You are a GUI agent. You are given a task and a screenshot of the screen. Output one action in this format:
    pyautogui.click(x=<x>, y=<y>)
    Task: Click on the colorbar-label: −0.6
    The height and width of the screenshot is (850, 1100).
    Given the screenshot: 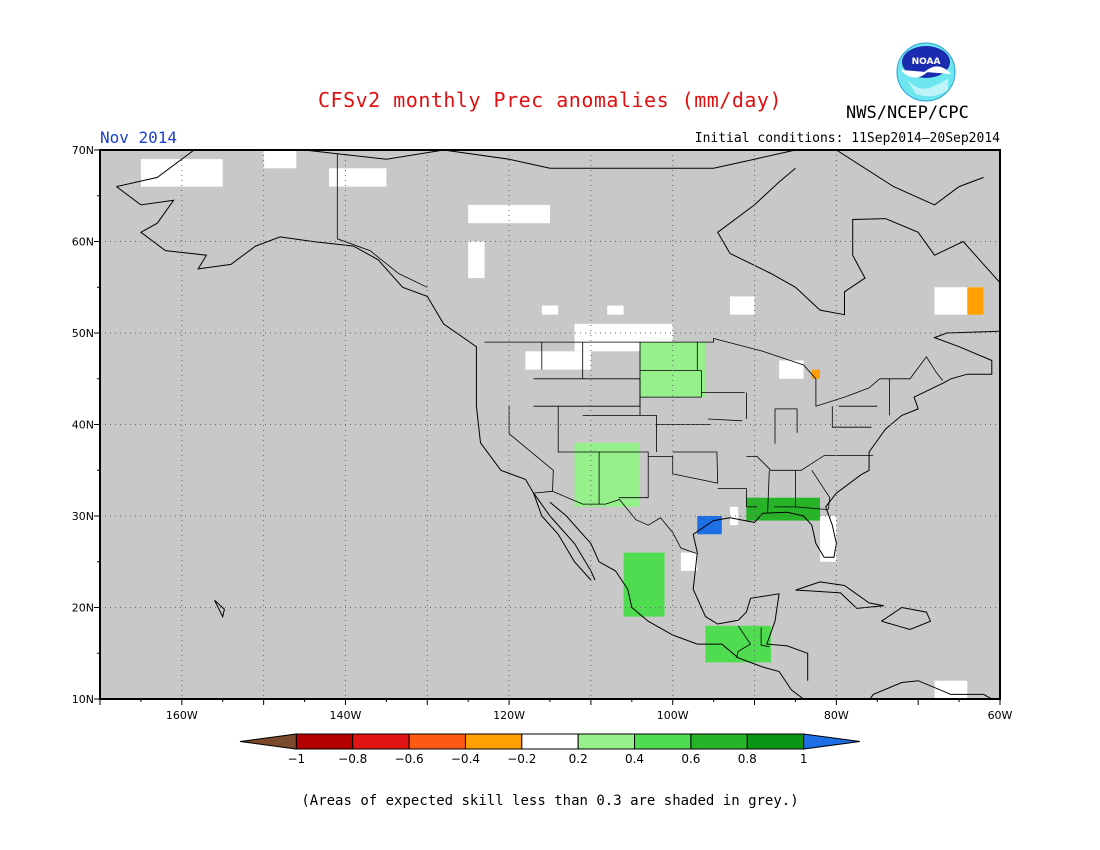 What is the action you would take?
    pyautogui.click(x=409, y=759)
    